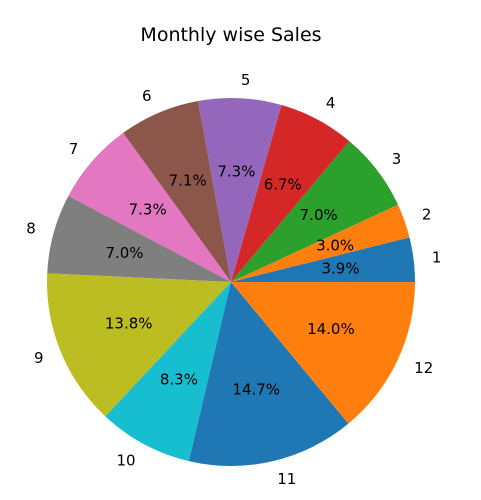  I want to click on pct-label-2: 3.0%, so click(335, 245).